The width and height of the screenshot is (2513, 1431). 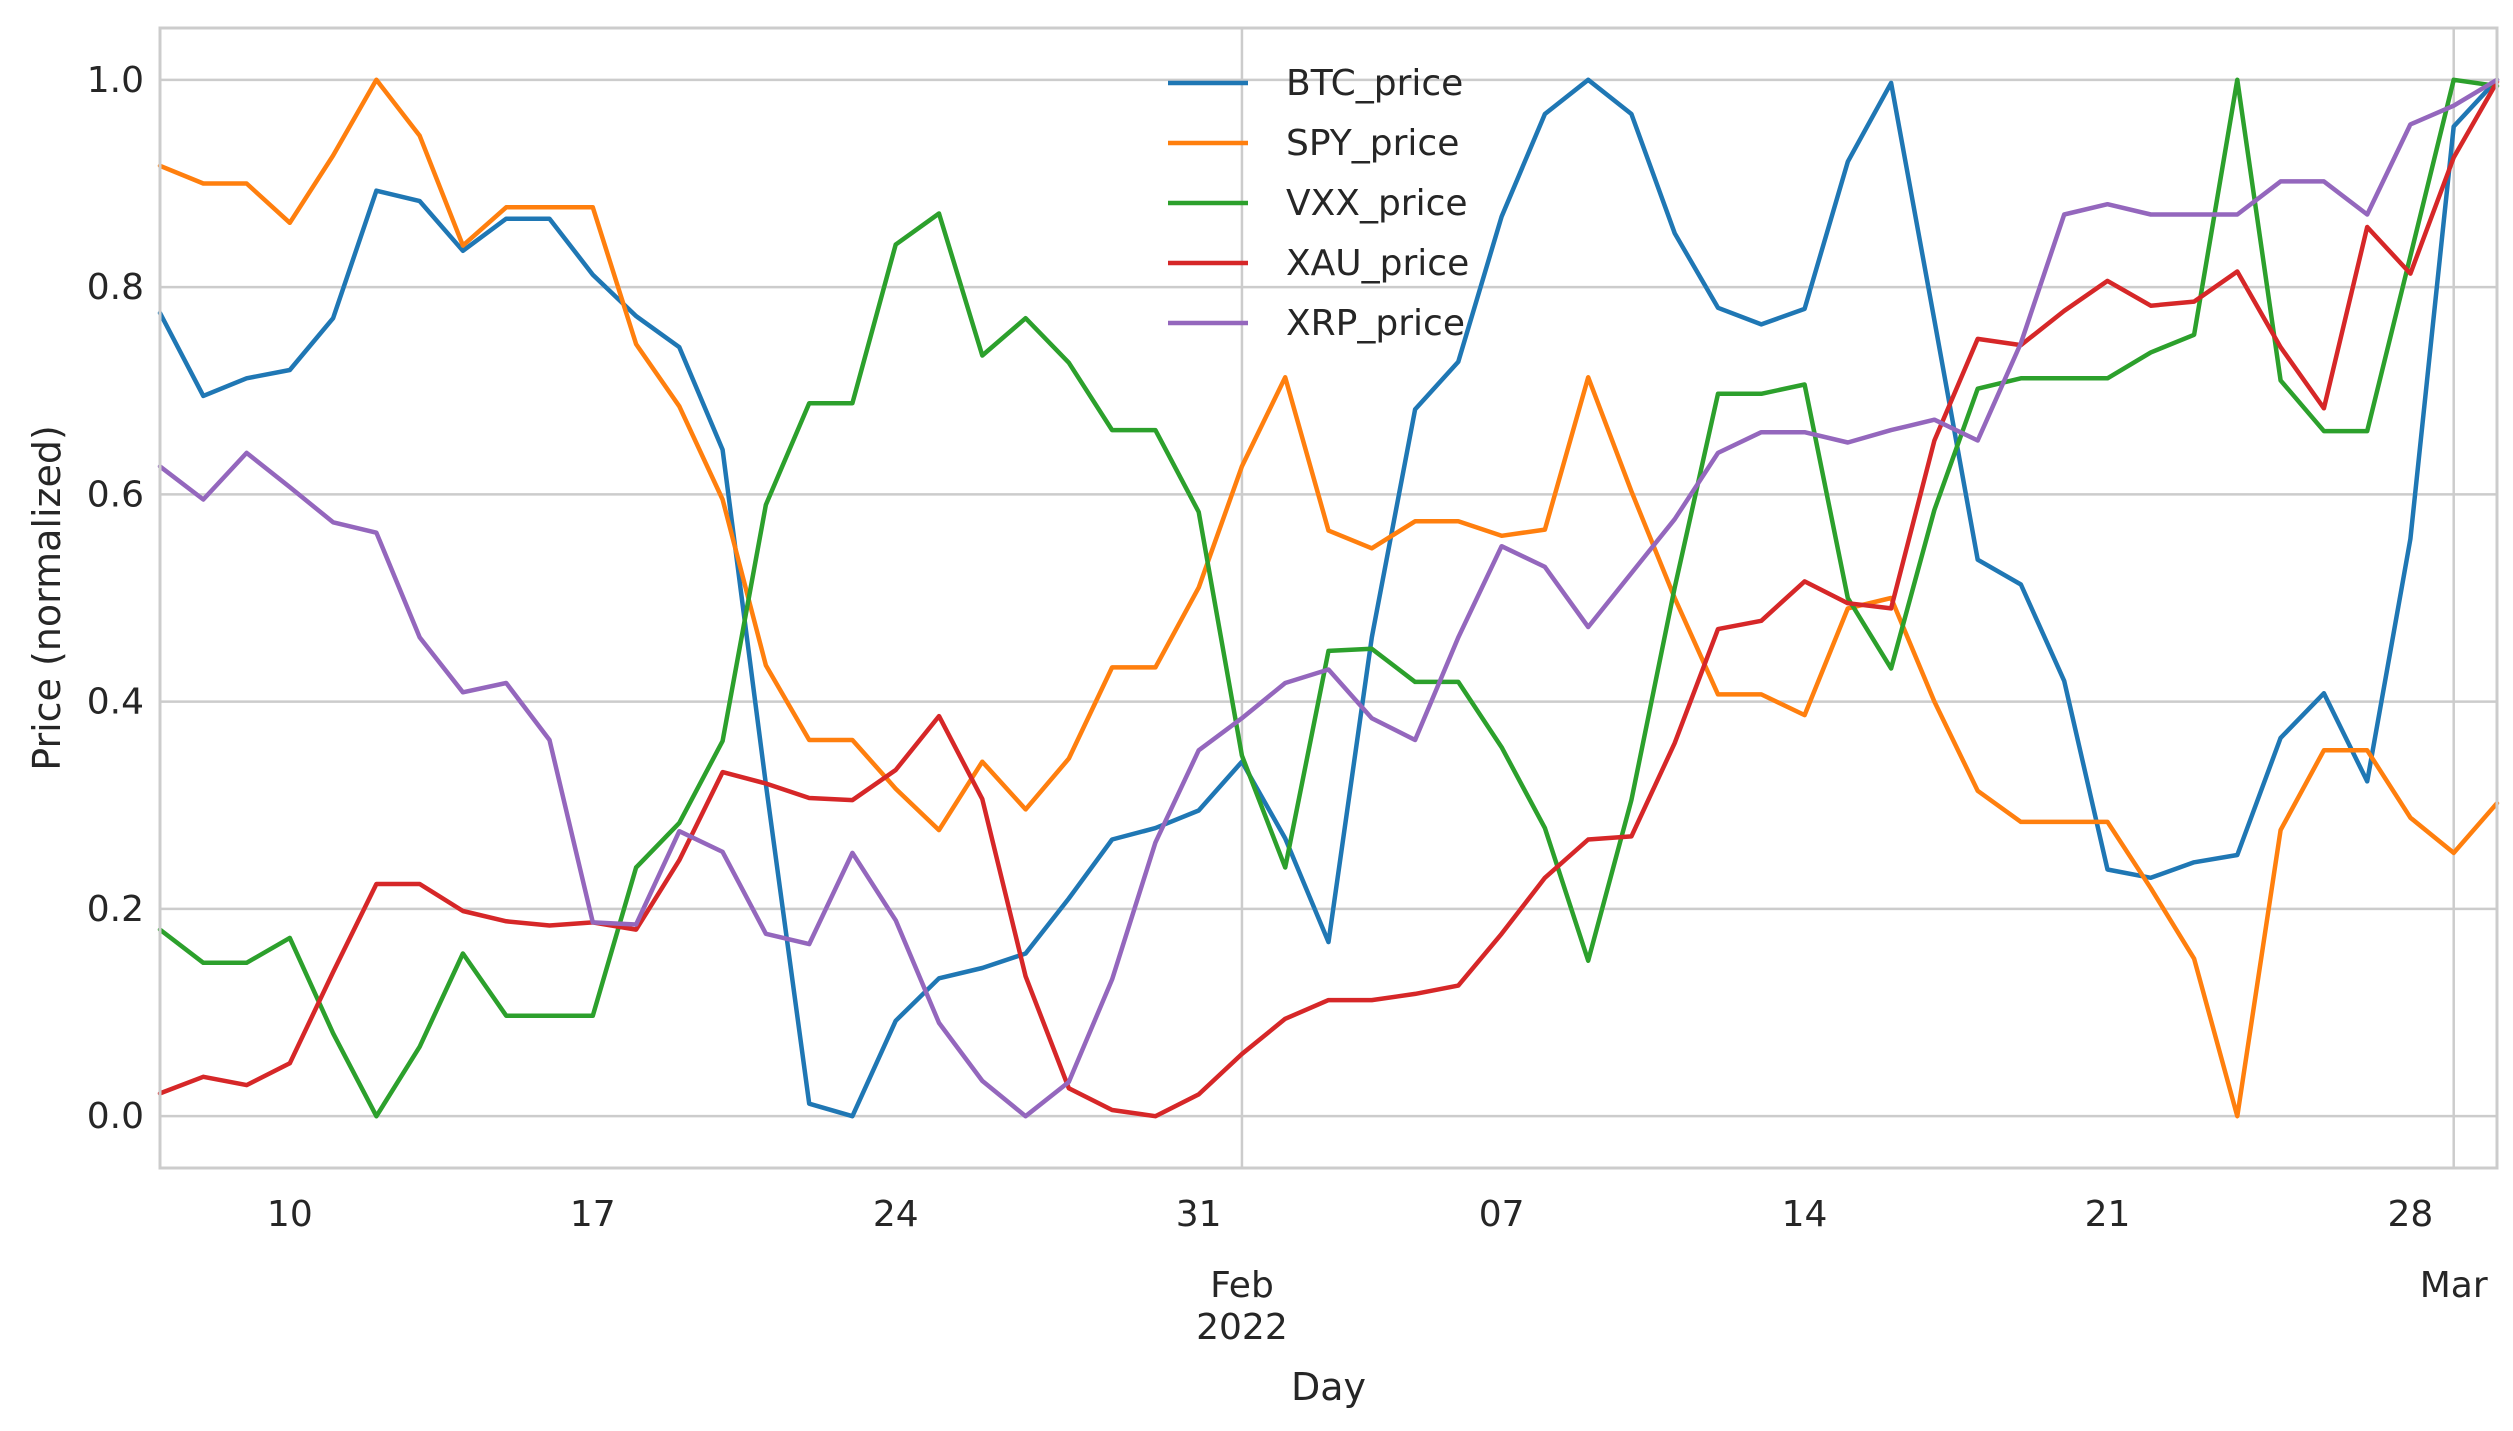 I want to click on x-tick-label: 21, so click(x=2108, y=1214).